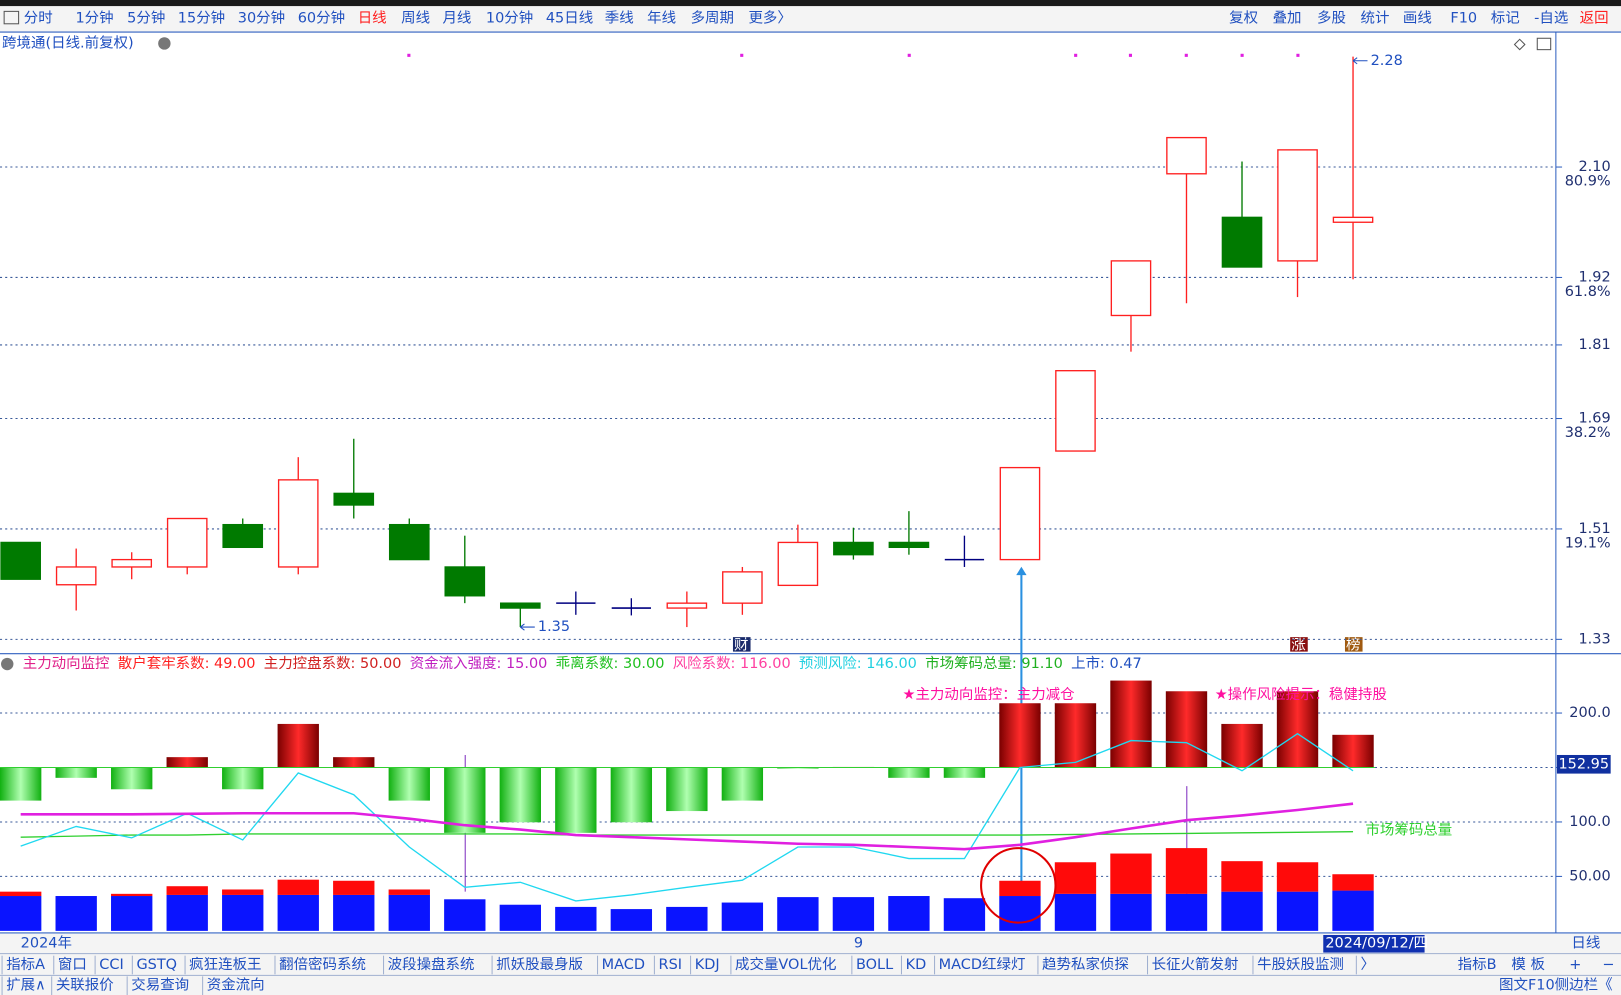 This screenshot has width=1621, height=995. What do you see at coordinates (1021, 571) in the screenshot?
I see `cursor-arrow-head` at bounding box center [1021, 571].